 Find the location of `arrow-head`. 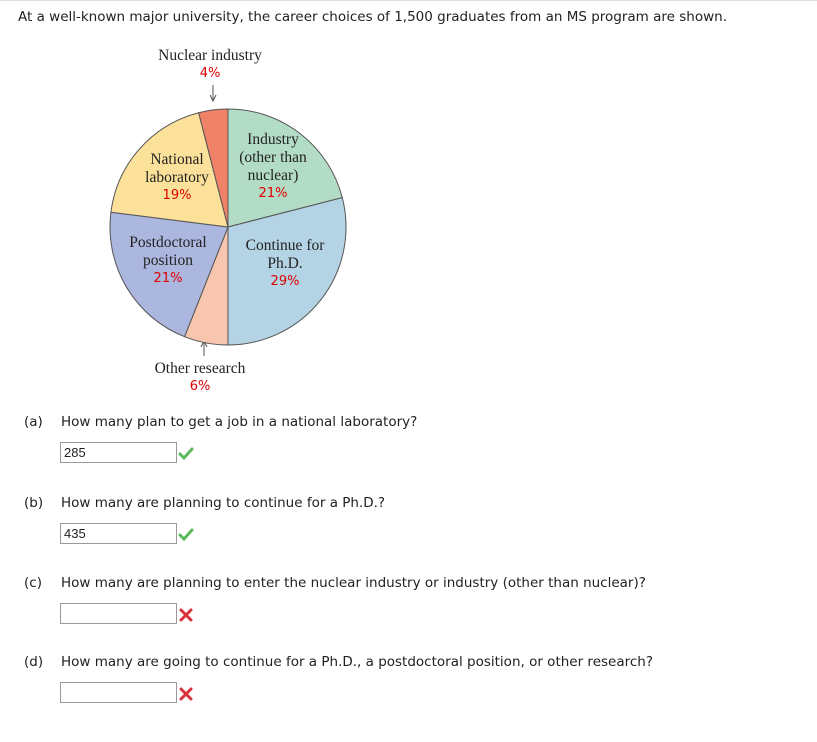

arrow-head is located at coordinates (213, 98).